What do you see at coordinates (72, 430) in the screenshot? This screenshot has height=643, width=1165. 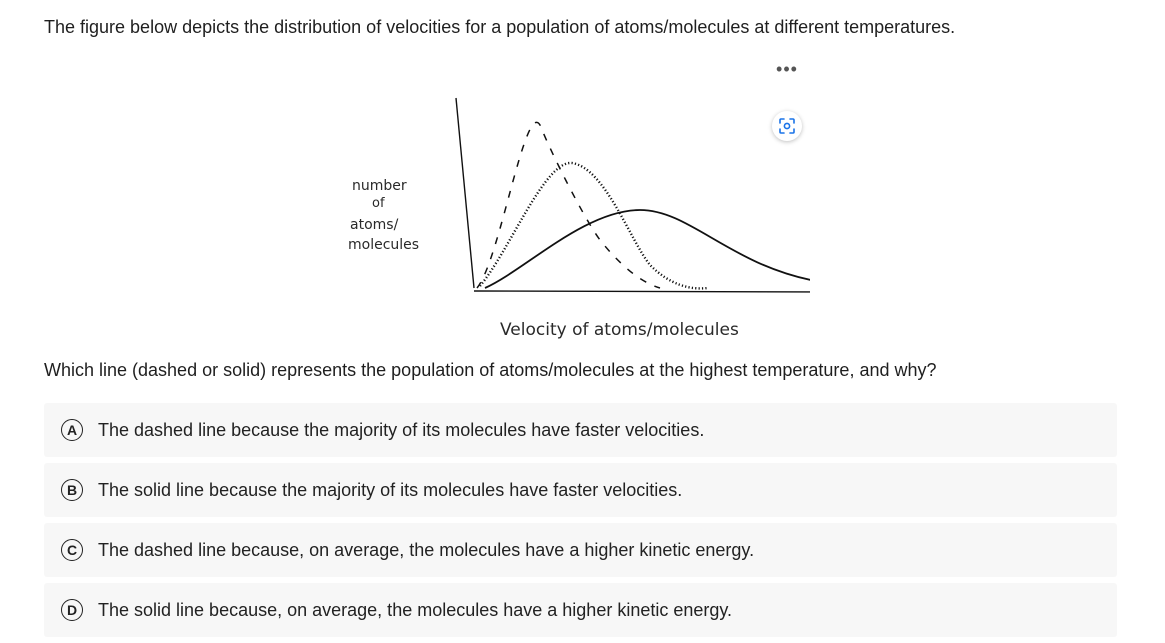 I see `option-a-letter: A` at bounding box center [72, 430].